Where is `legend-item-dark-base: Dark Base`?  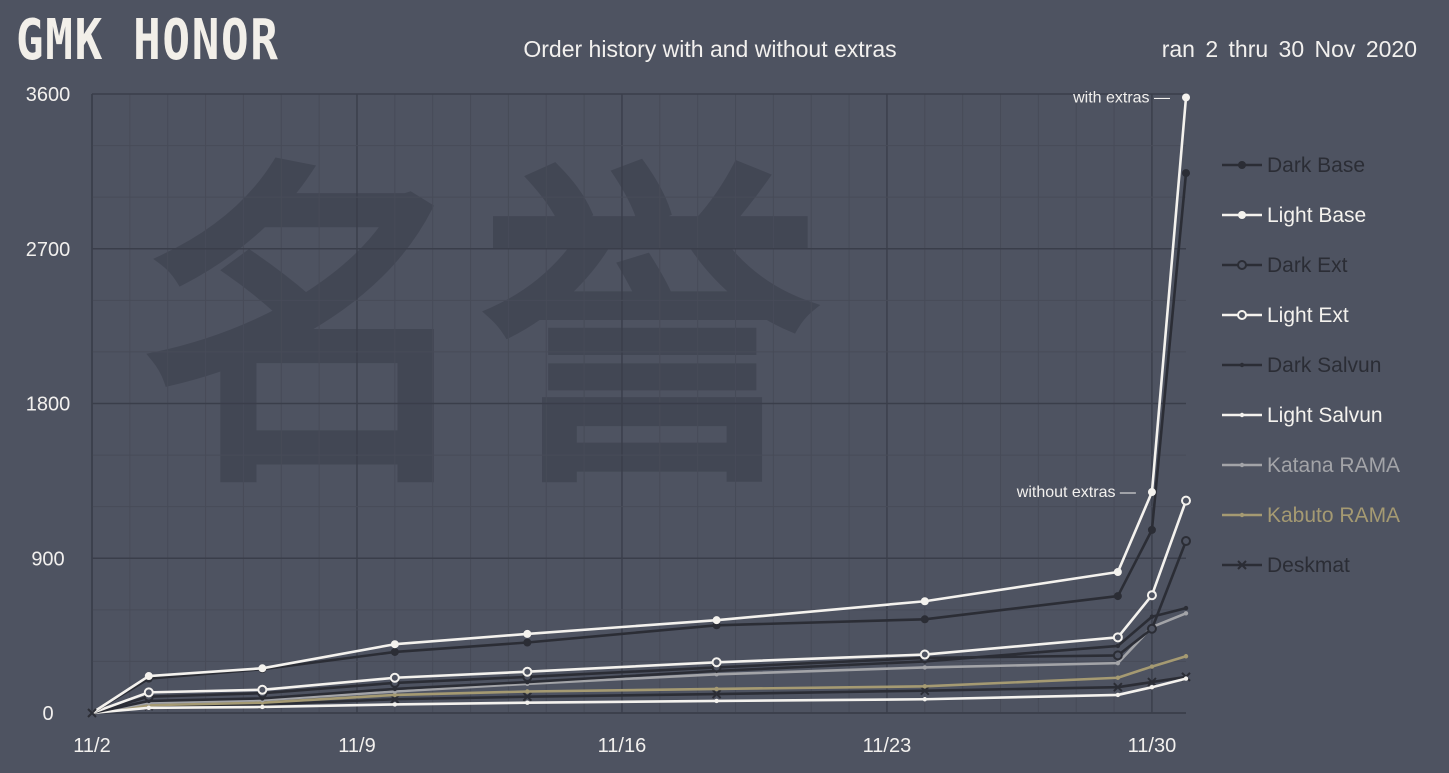
legend-item-dark-base: Dark Base is located at coordinates (1293, 165).